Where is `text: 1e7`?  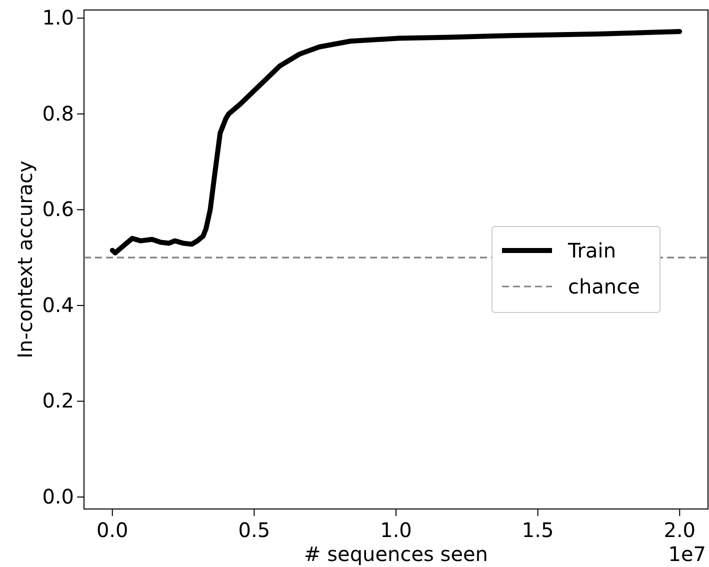 text: 1e7 is located at coordinates (687, 554).